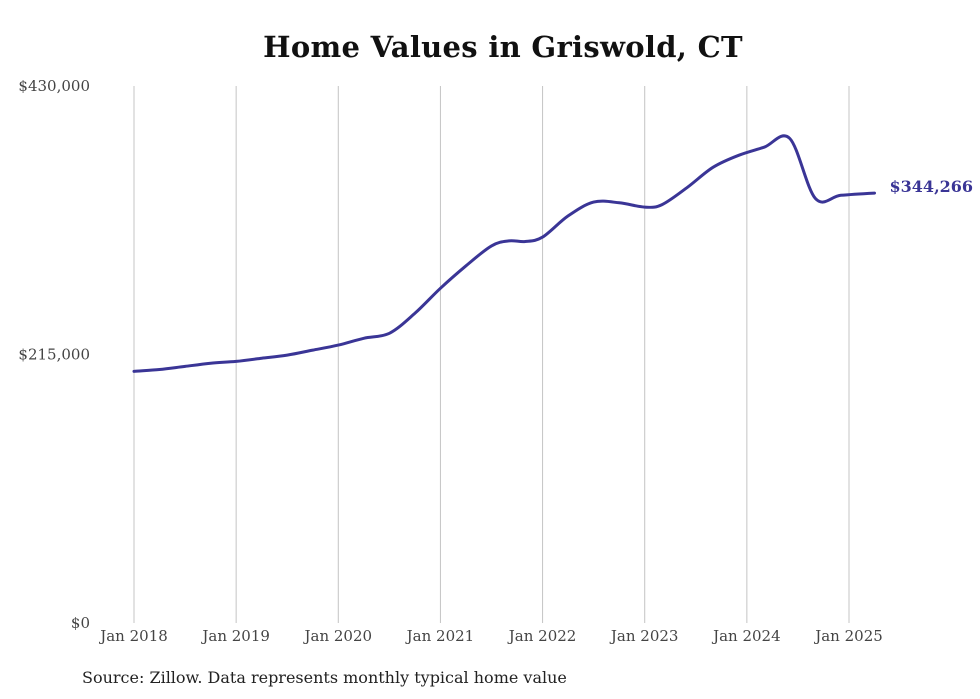 Image resolution: width=980 pixels, height=699 pixels. What do you see at coordinates (542, 636) in the screenshot?
I see `x-tick-label: Jan 2022` at bounding box center [542, 636].